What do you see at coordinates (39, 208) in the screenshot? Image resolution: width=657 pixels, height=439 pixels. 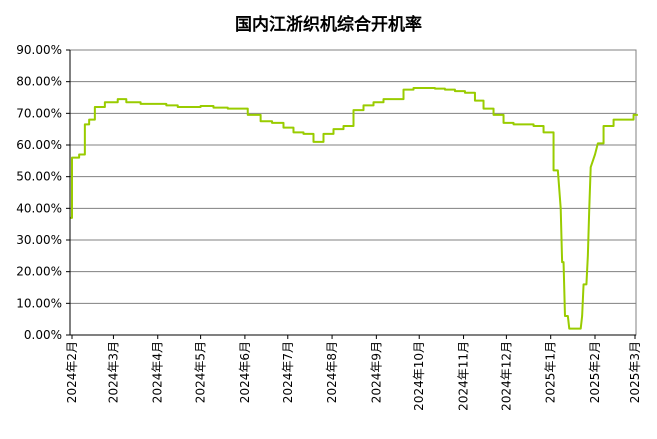 I see `y-tick-label: 40.00%` at bounding box center [39, 208].